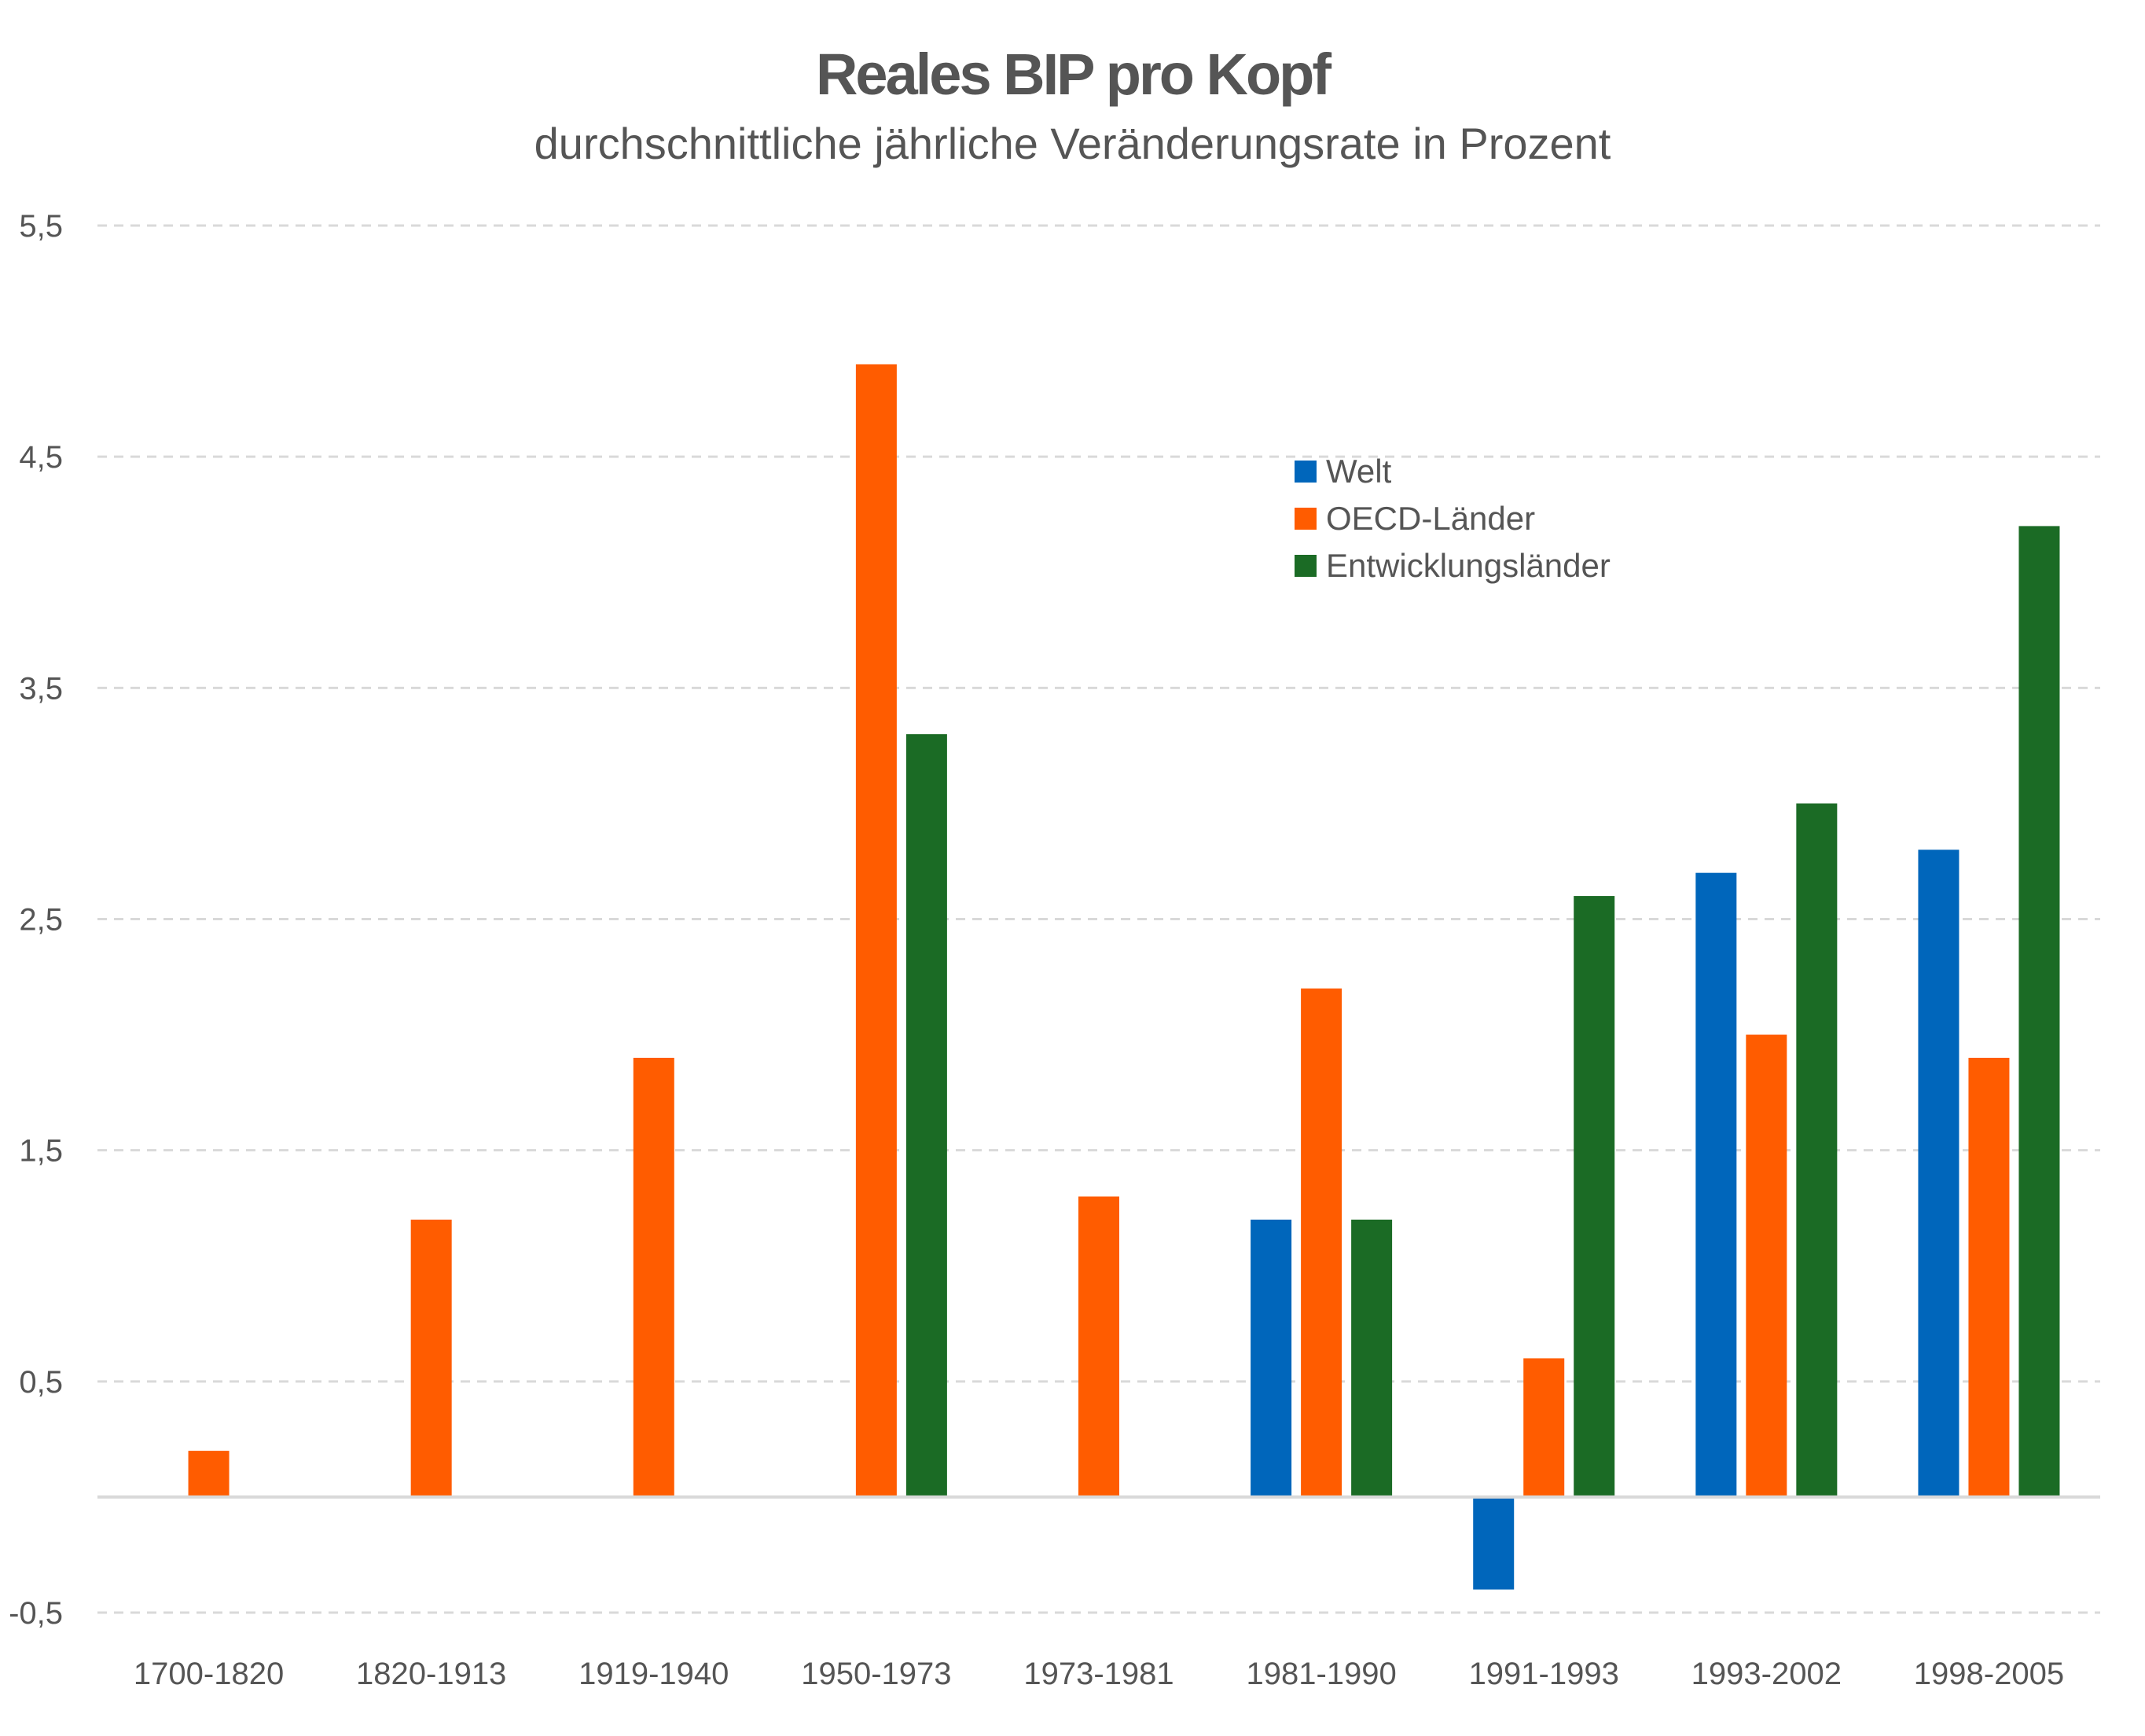 The width and height of the screenshot is (2145, 1736). I want to click on bar-entwicklungsl-nder-1981-1990, so click(1372, 1358).